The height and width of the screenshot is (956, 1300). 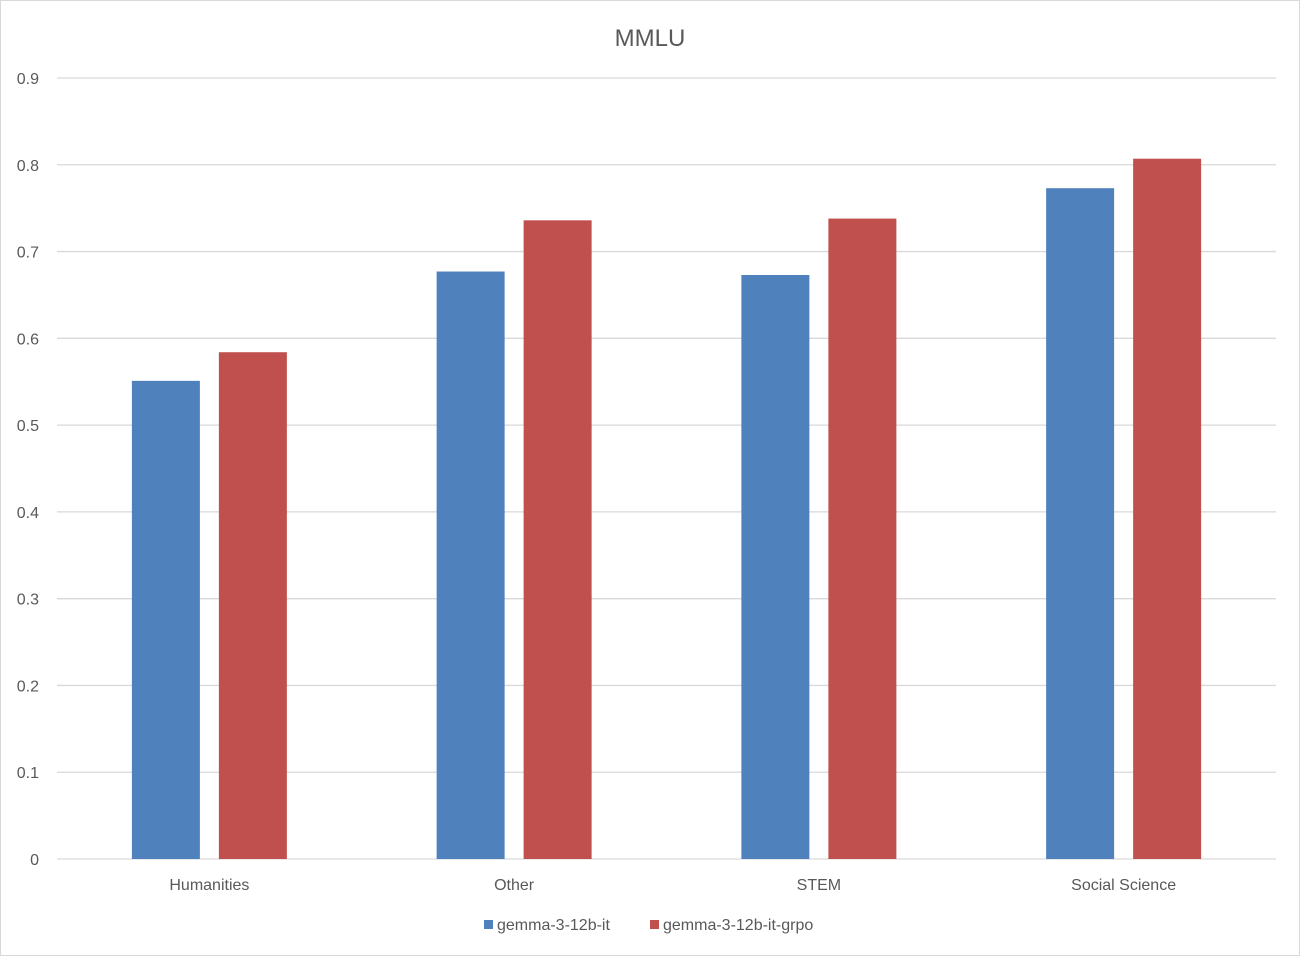 I want to click on y-tick-label: 0.2, so click(x=28, y=686).